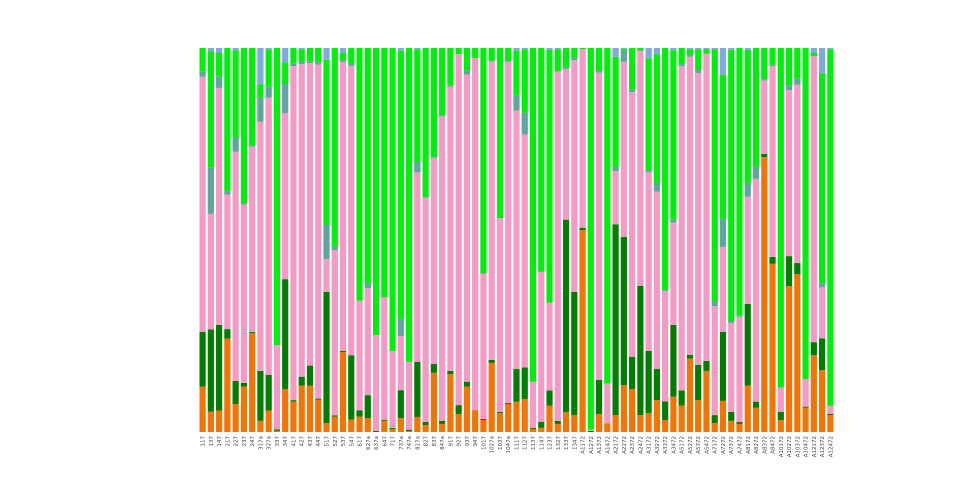 This screenshot has height=480, width=960. I want to click on bar-segment-A3172-s1, so click(648, 422).